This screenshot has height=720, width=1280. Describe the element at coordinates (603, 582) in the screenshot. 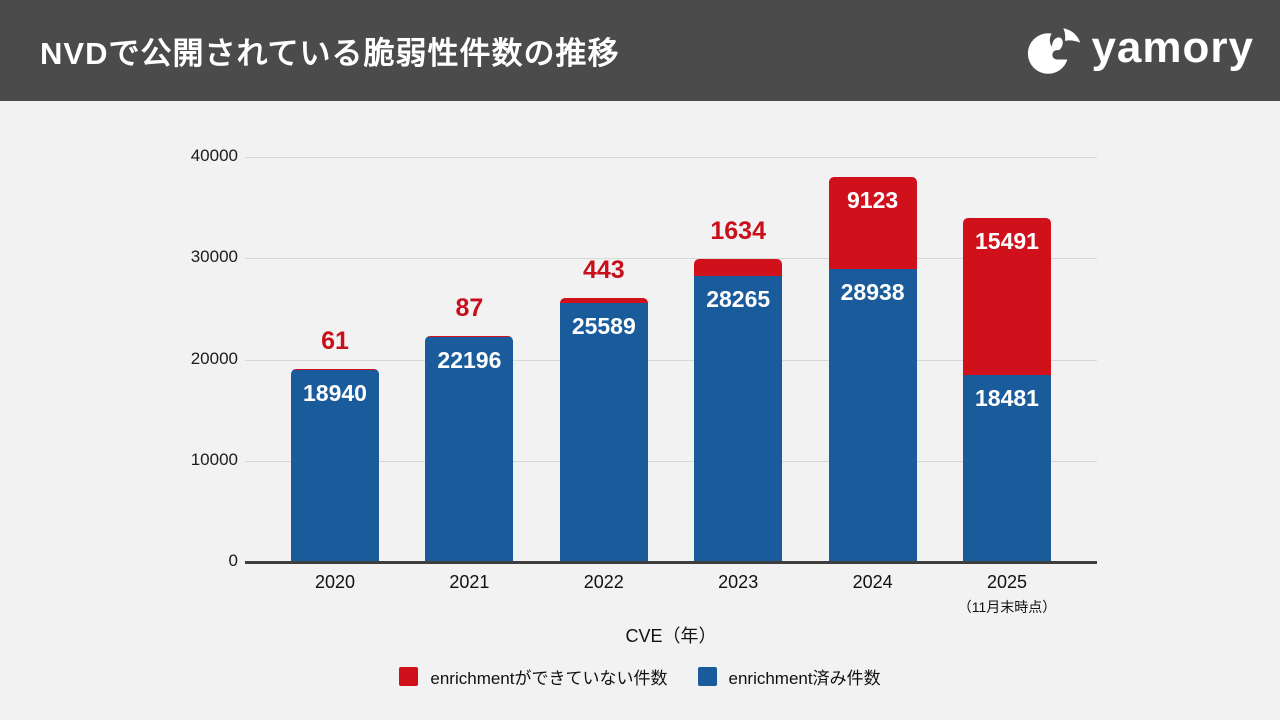

I see `x-axis-tick-label: 2022` at that location.